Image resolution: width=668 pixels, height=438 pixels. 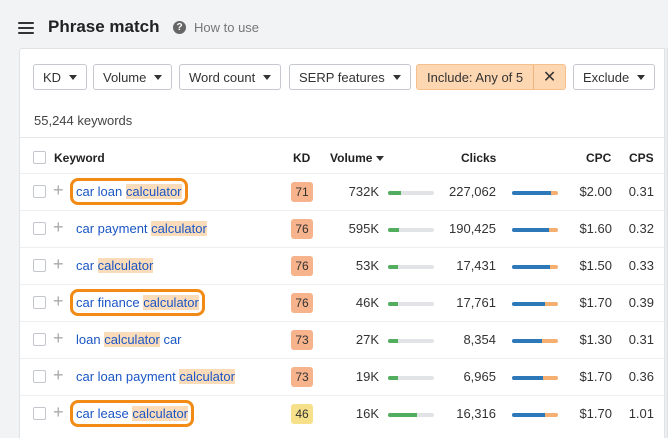 What do you see at coordinates (472, 191) in the screenshot?
I see `clicks-value: 227,062` at bounding box center [472, 191].